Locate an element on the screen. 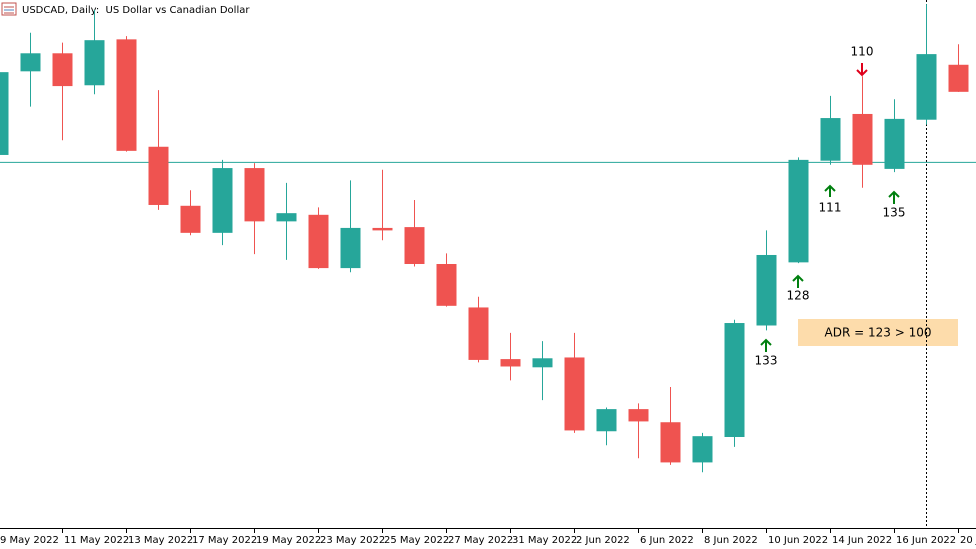 Image resolution: width=976 pixels, height=549 pixels. adr-box is located at coordinates (878, 332).